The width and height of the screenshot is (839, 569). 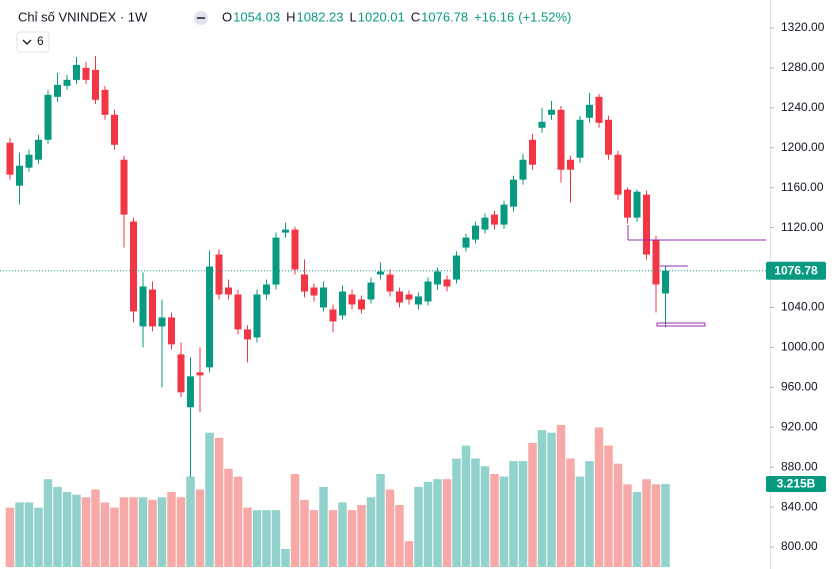 I want to click on y-tick-label: 960.00, so click(x=799, y=386).